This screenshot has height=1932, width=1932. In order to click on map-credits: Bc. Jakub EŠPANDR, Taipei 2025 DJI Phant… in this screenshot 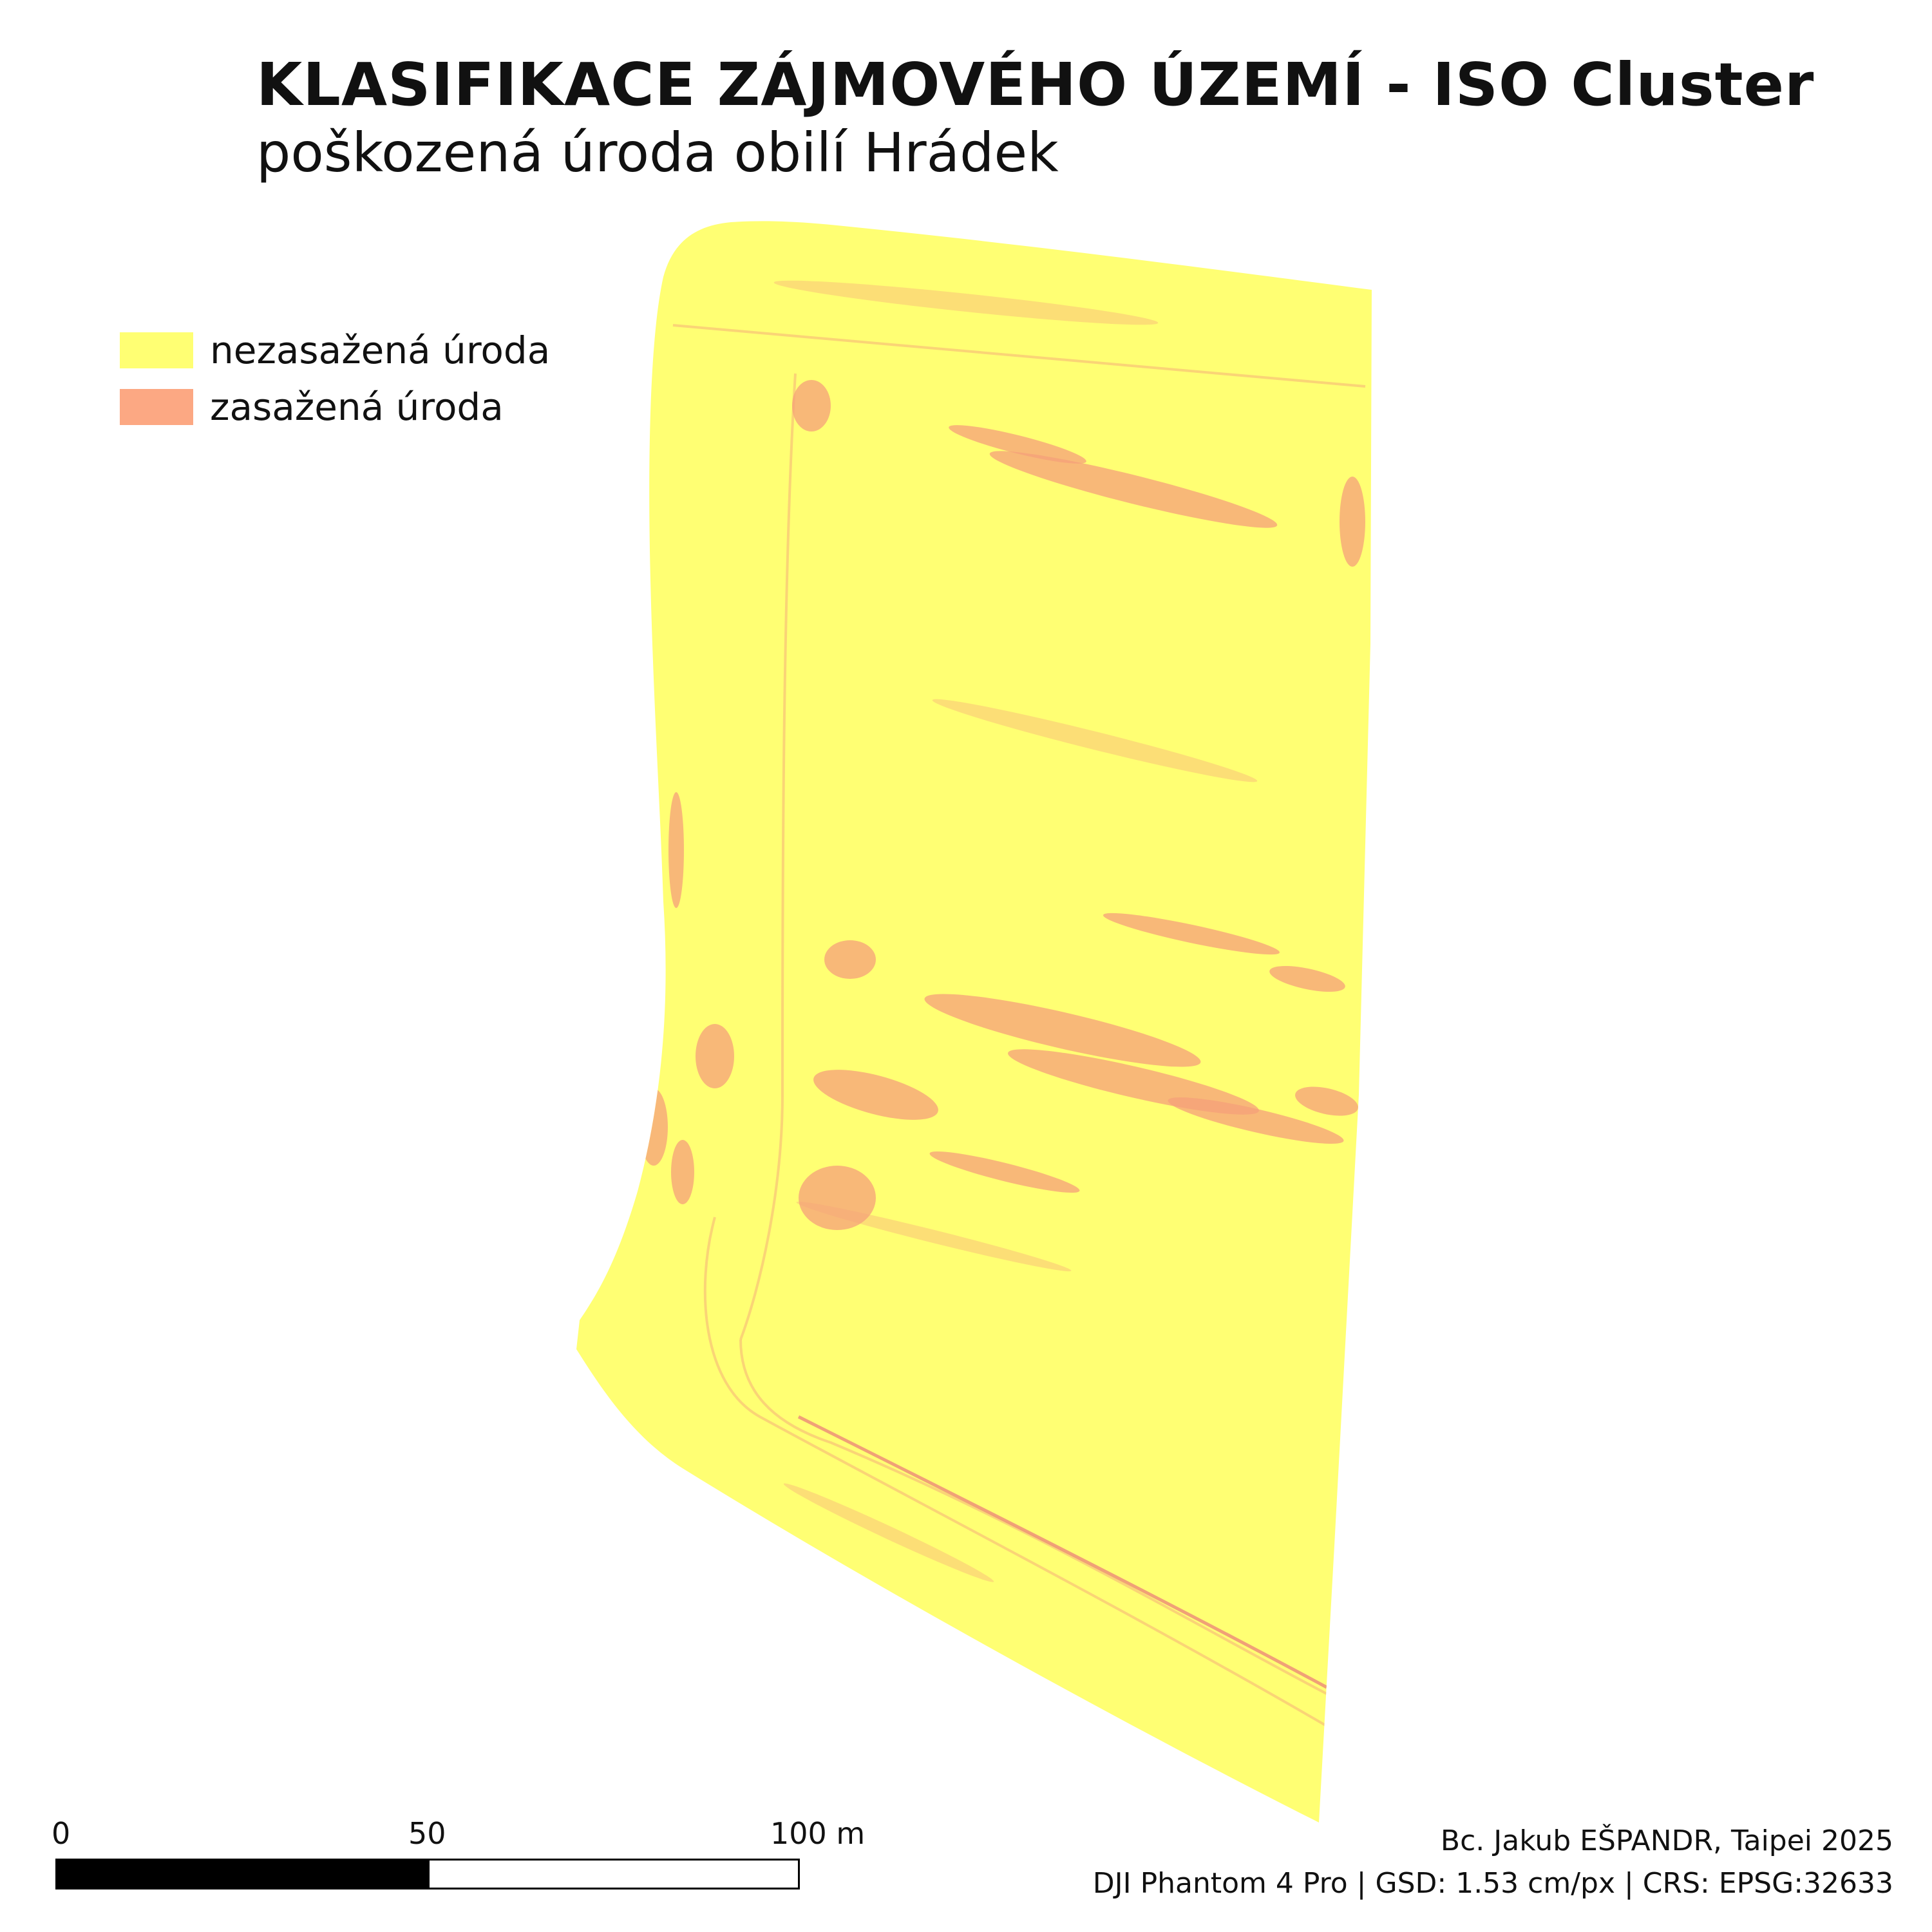, I will do `click(1493, 1863)`.